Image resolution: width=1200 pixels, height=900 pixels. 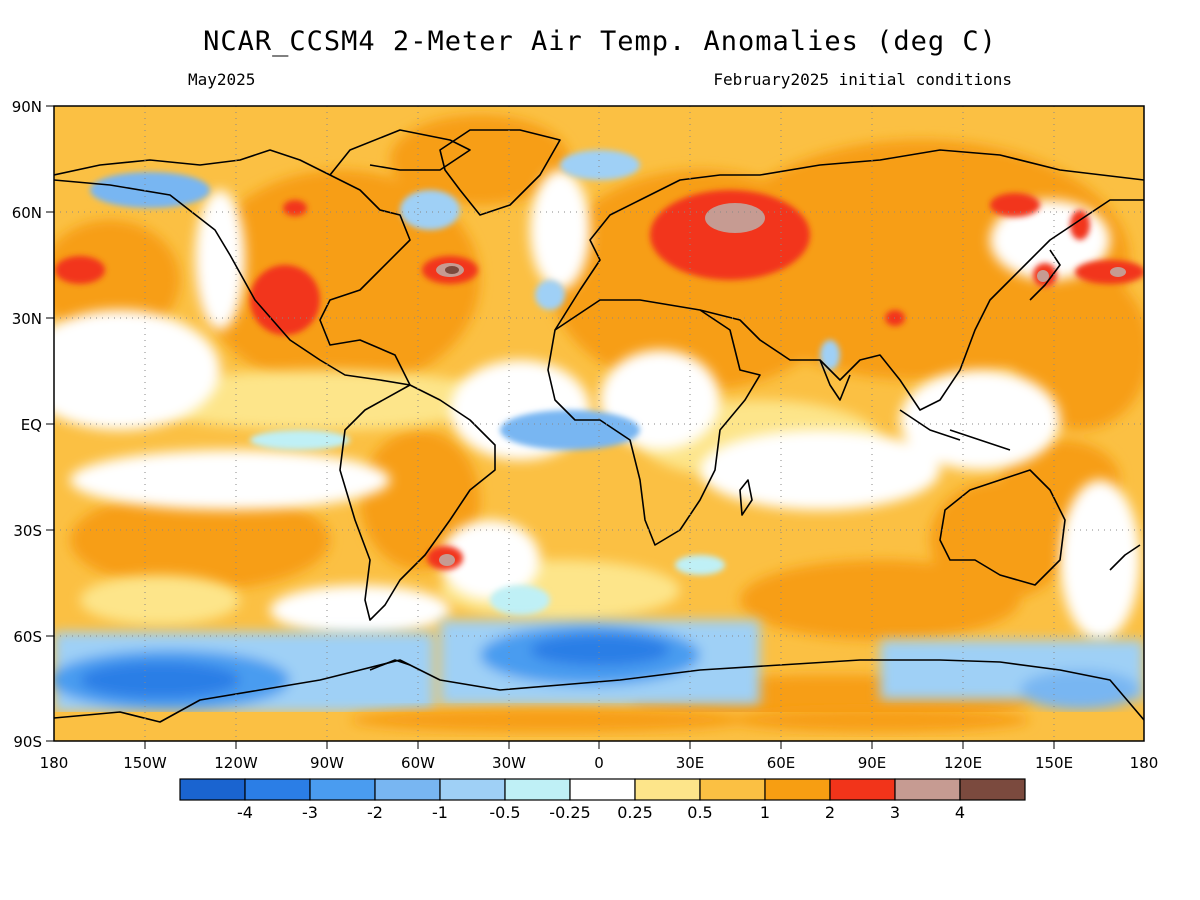 What do you see at coordinates (310, 812) in the screenshot?
I see `legend-label: -3` at bounding box center [310, 812].